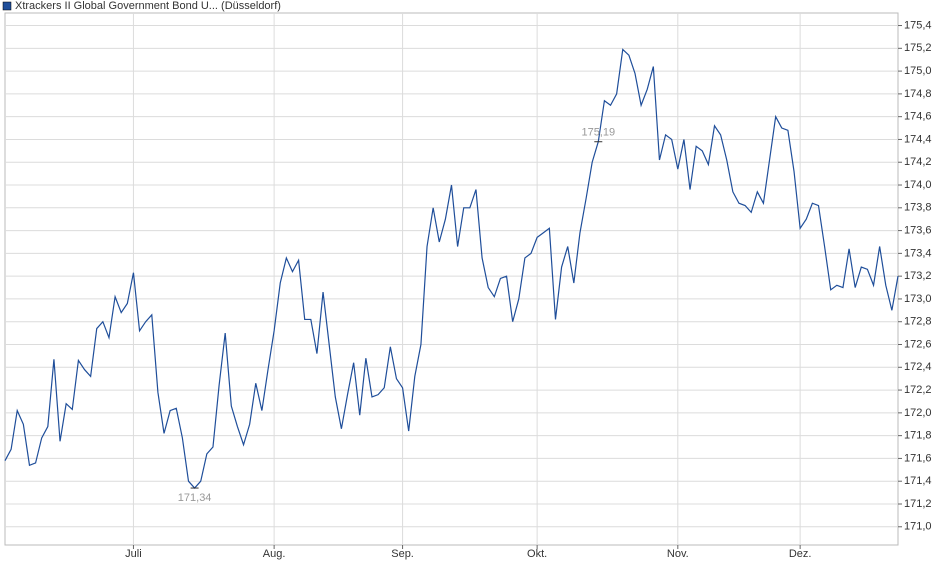 Image resolution: width=940 pixels, height=579 pixels. What do you see at coordinates (918, 276) in the screenshot?
I see `y-tick-label: 173,2` at bounding box center [918, 276].